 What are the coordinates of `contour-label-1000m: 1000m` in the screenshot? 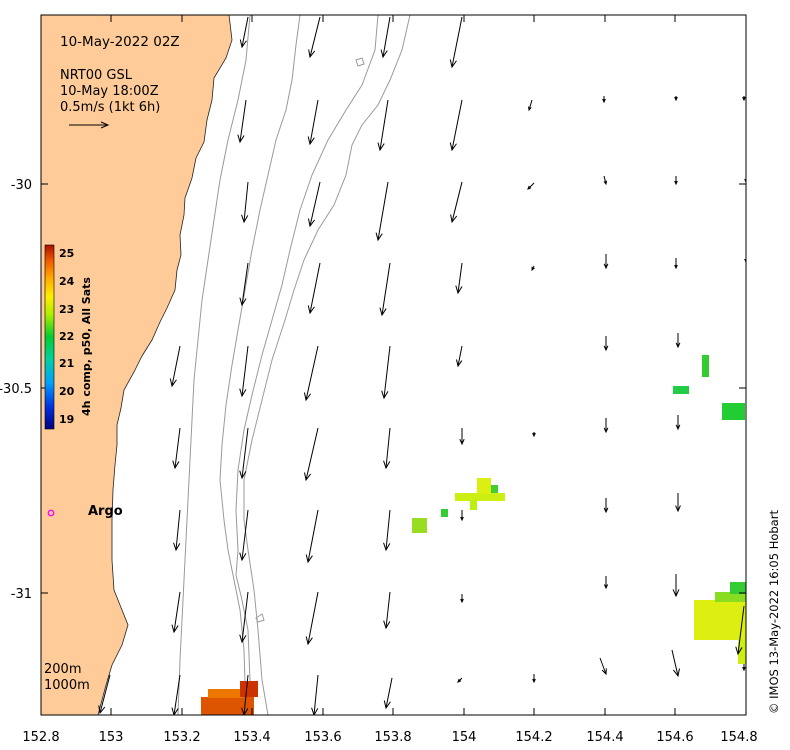 It's located at (67, 685).